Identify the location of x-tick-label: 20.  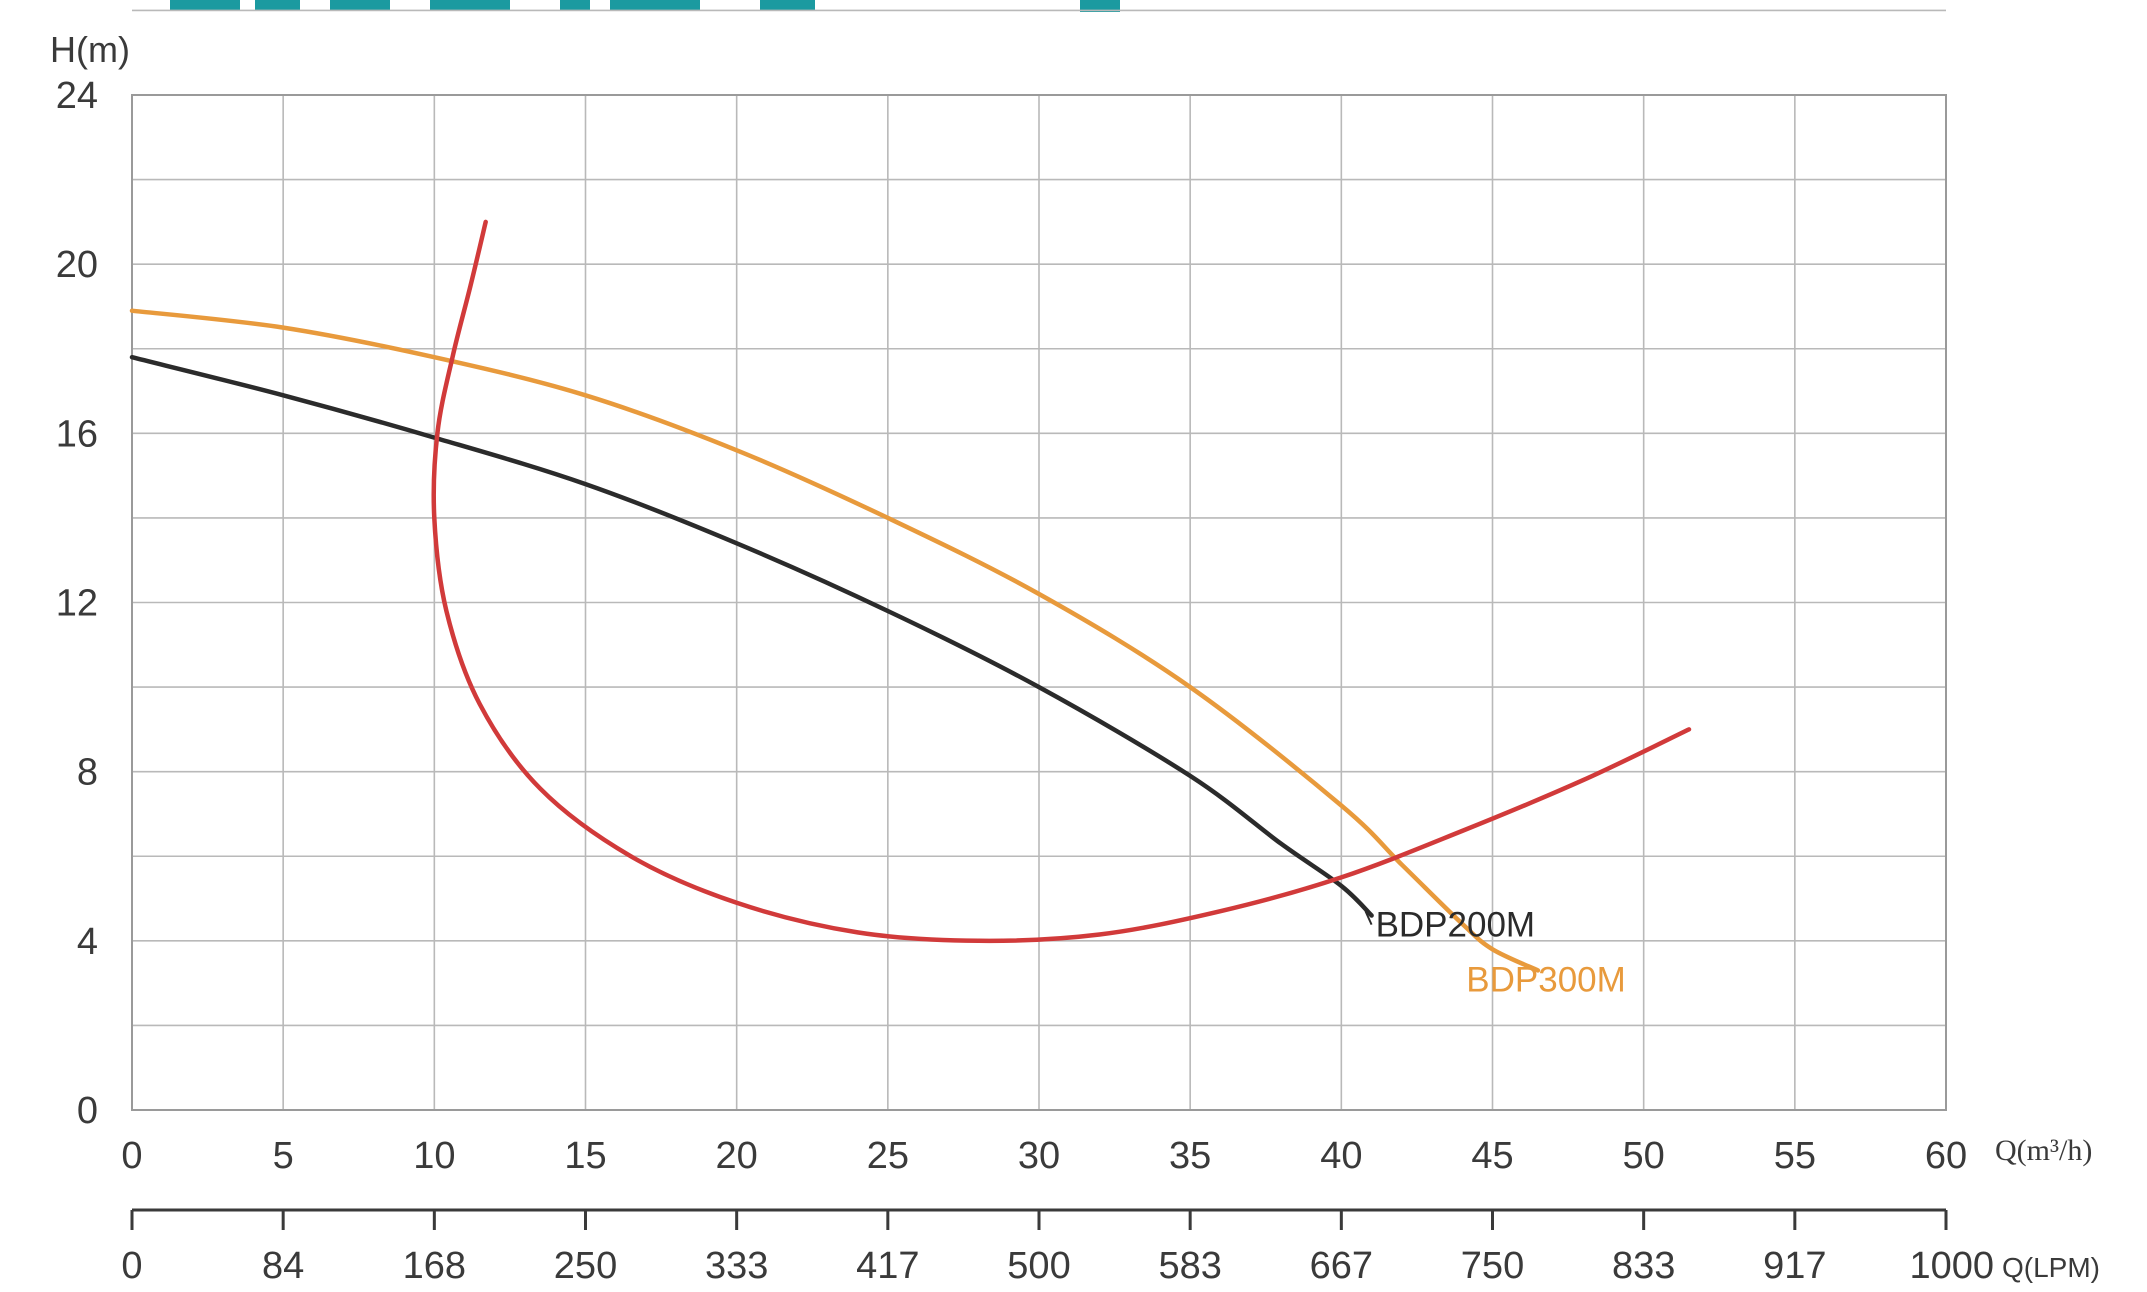
(737, 1156).